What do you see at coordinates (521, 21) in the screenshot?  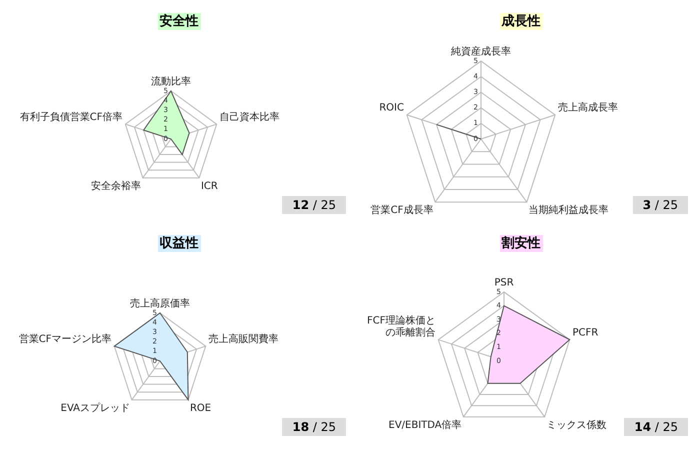 I see `chart-title: 成長性` at bounding box center [521, 21].